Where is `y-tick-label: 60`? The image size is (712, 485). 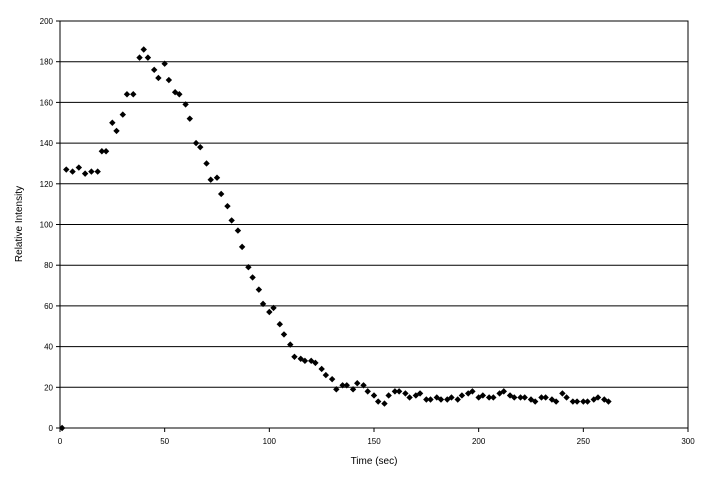
y-tick-label: 60 is located at coordinates (48, 306).